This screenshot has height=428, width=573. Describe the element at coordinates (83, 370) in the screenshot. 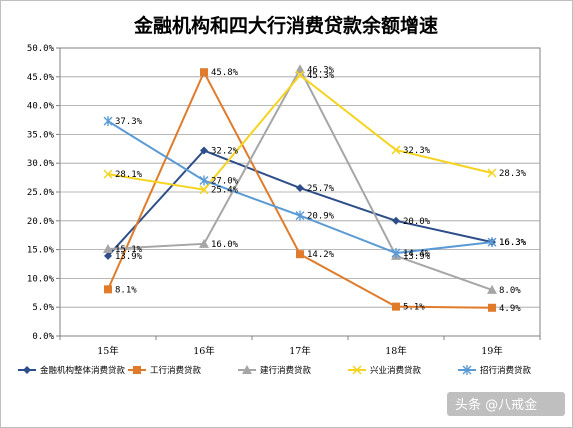

I see `legend-label: 金融机构整体消费贷款` at that location.